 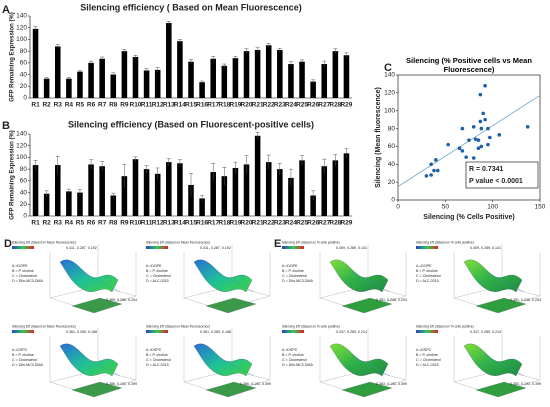 I want to click on legend-line: C = Cholesterol, so click(x=24, y=360).